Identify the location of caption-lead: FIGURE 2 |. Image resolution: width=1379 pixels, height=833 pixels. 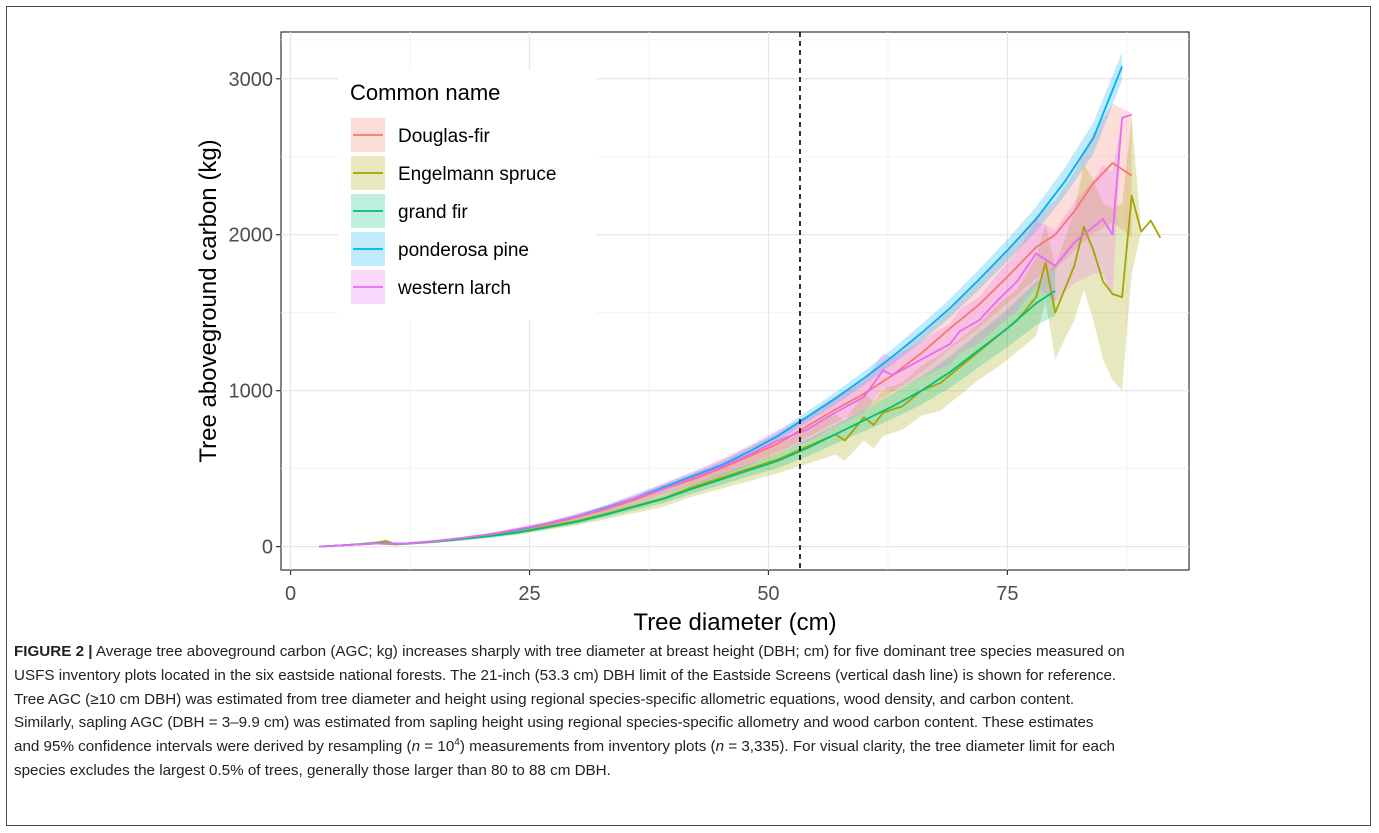
(53, 651).